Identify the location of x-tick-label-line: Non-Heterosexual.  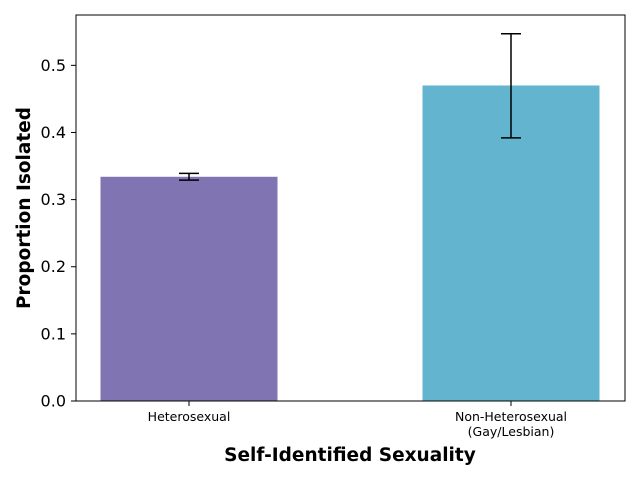
(511, 416).